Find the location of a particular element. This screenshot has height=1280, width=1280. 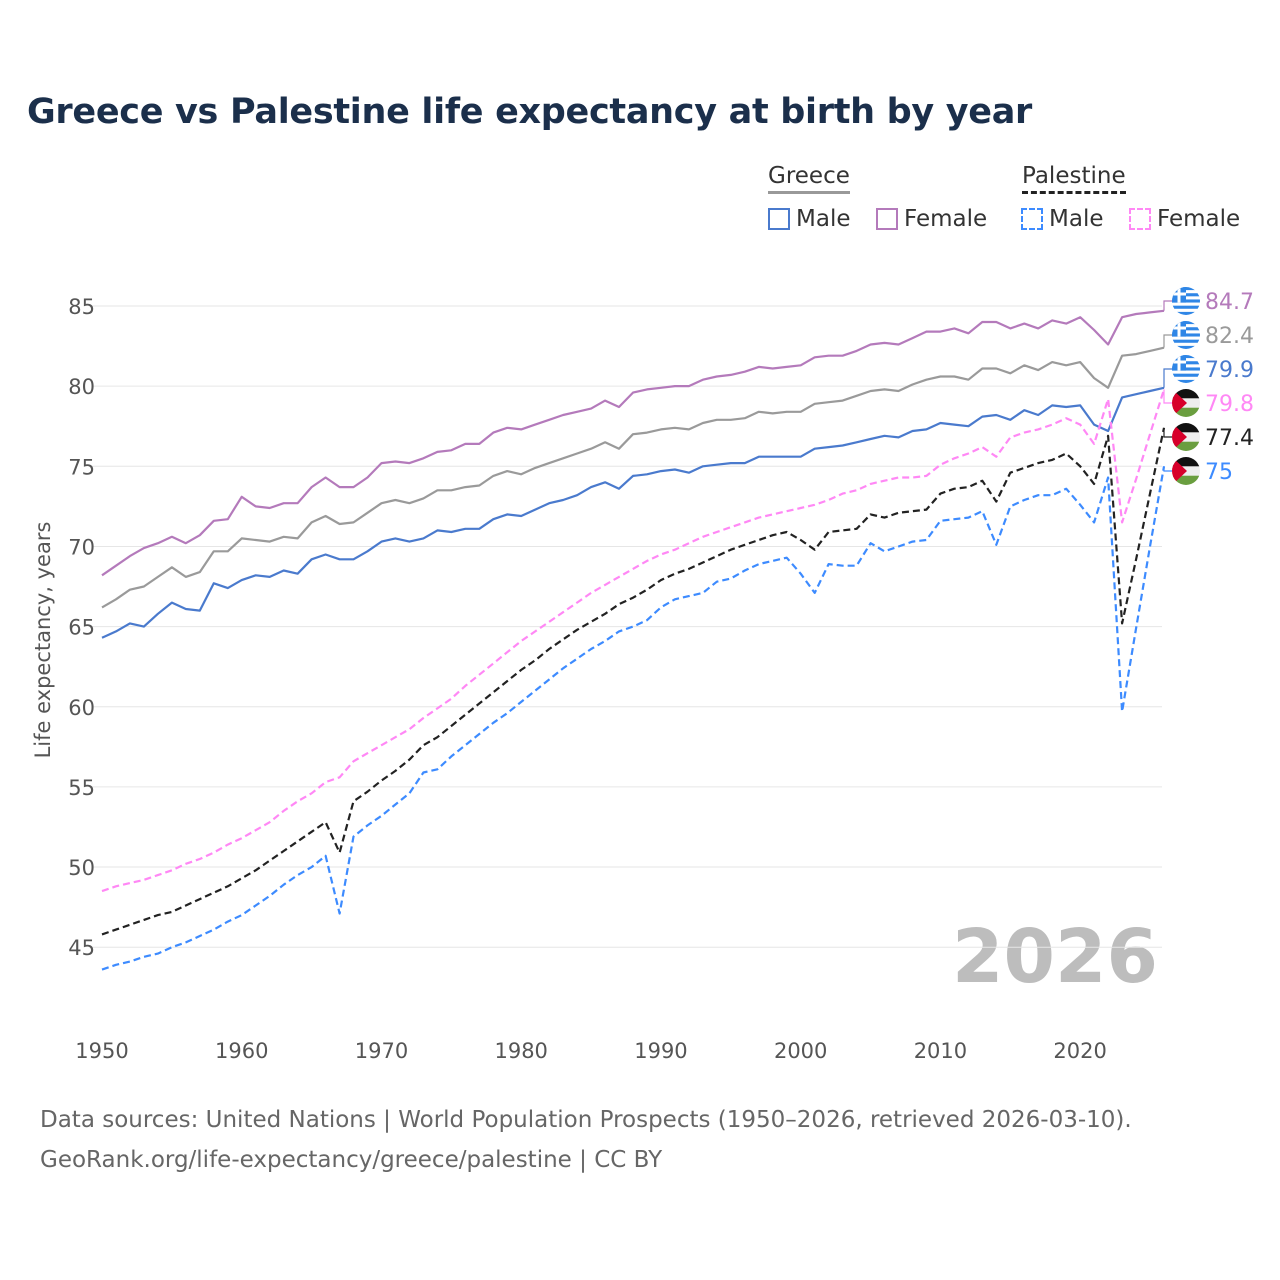

y-tick-label: 85 is located at coordinates (81, 307).